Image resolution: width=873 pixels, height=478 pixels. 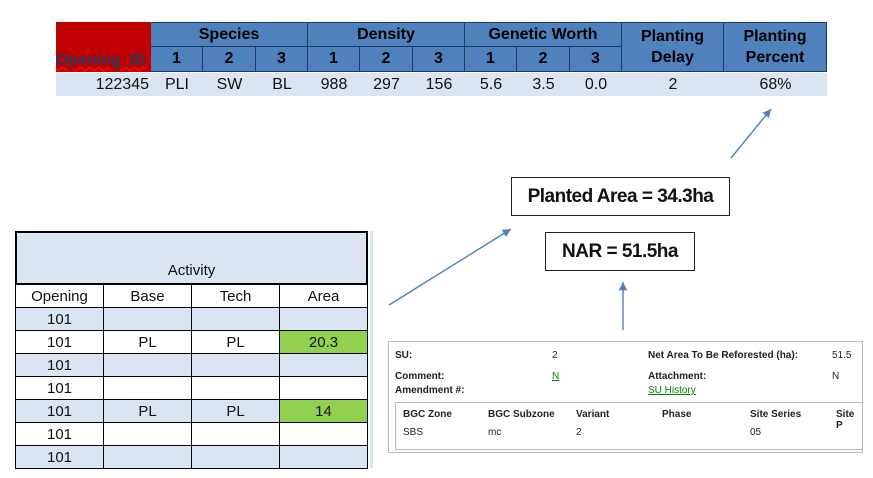 I want to click on nar-callout: NAR = 51.5ha, so click(x=620, y=251).